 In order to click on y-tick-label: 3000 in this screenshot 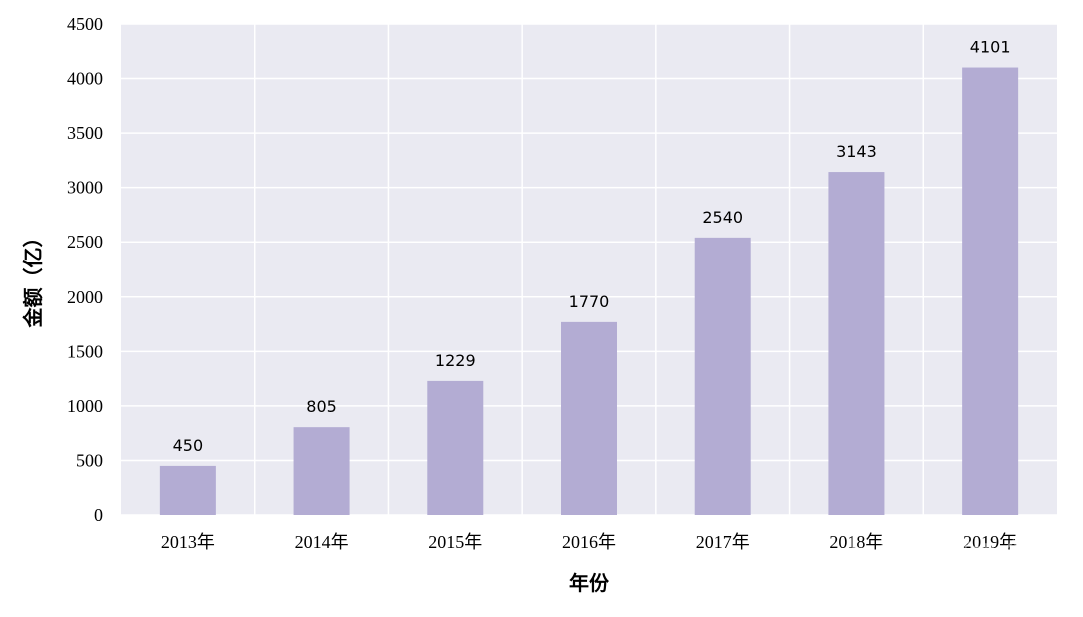, I will do `click(85, 188)`.